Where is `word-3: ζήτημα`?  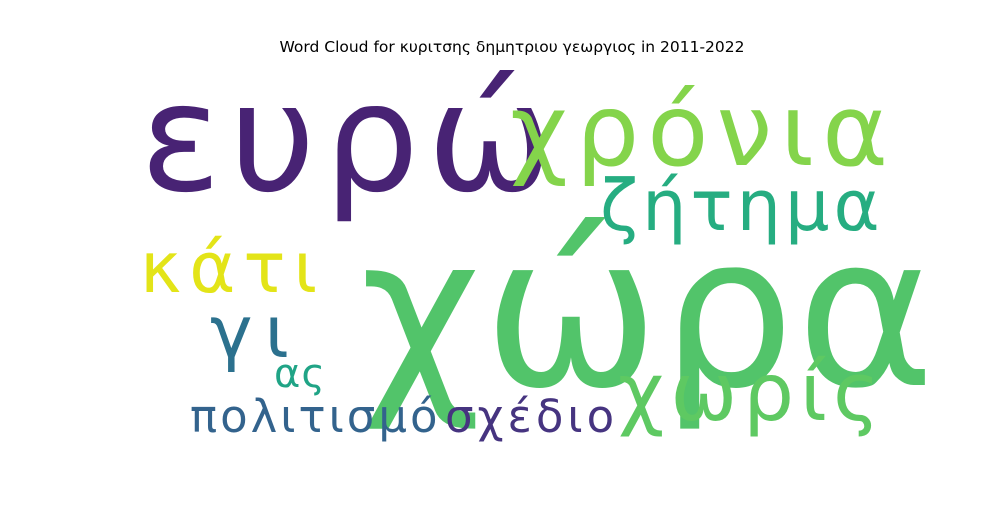
word-3: ζήτημα is located at coordinates (742, 206).